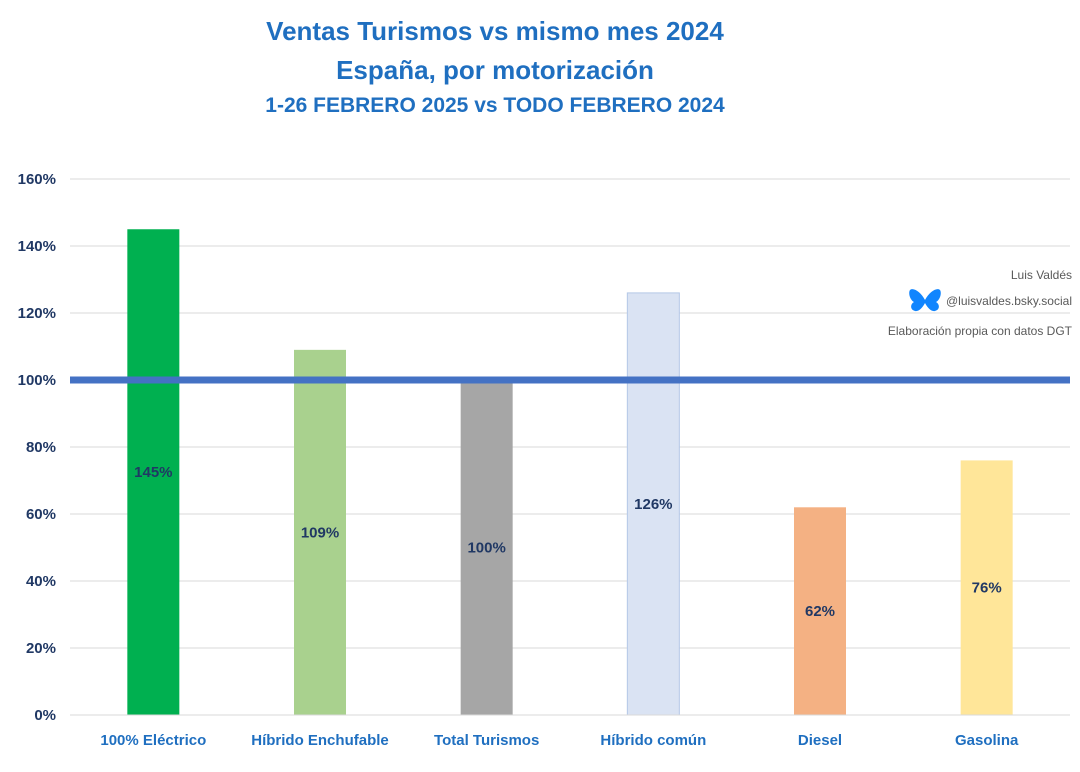 This screenshot has height=772, width=1080. I want to click on y-tick-label: 140%, so click(37, 246).